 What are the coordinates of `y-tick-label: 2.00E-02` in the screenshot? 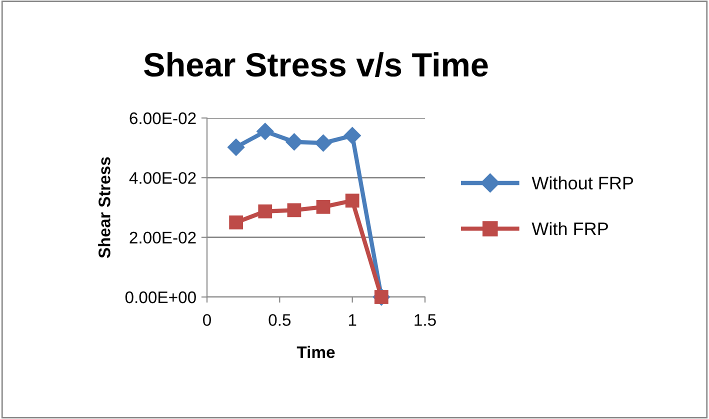 It's located at (163, 238).